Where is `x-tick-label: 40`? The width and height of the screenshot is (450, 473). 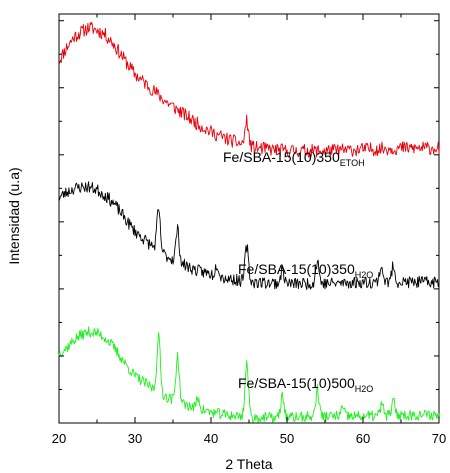 x-tick-label: 40 is located at coordinates (211, 438).